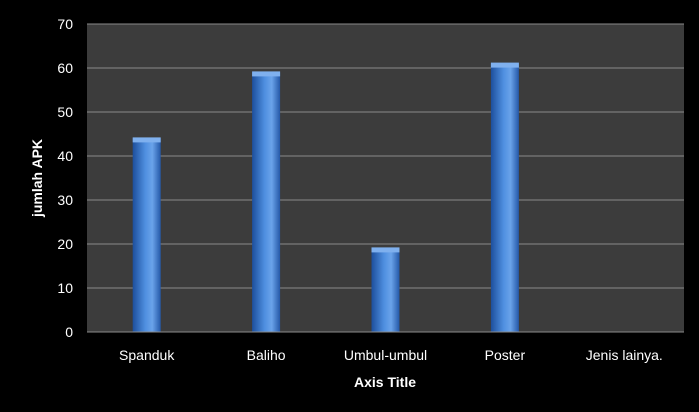  I want to click on bar-poster, so click(504, 197).